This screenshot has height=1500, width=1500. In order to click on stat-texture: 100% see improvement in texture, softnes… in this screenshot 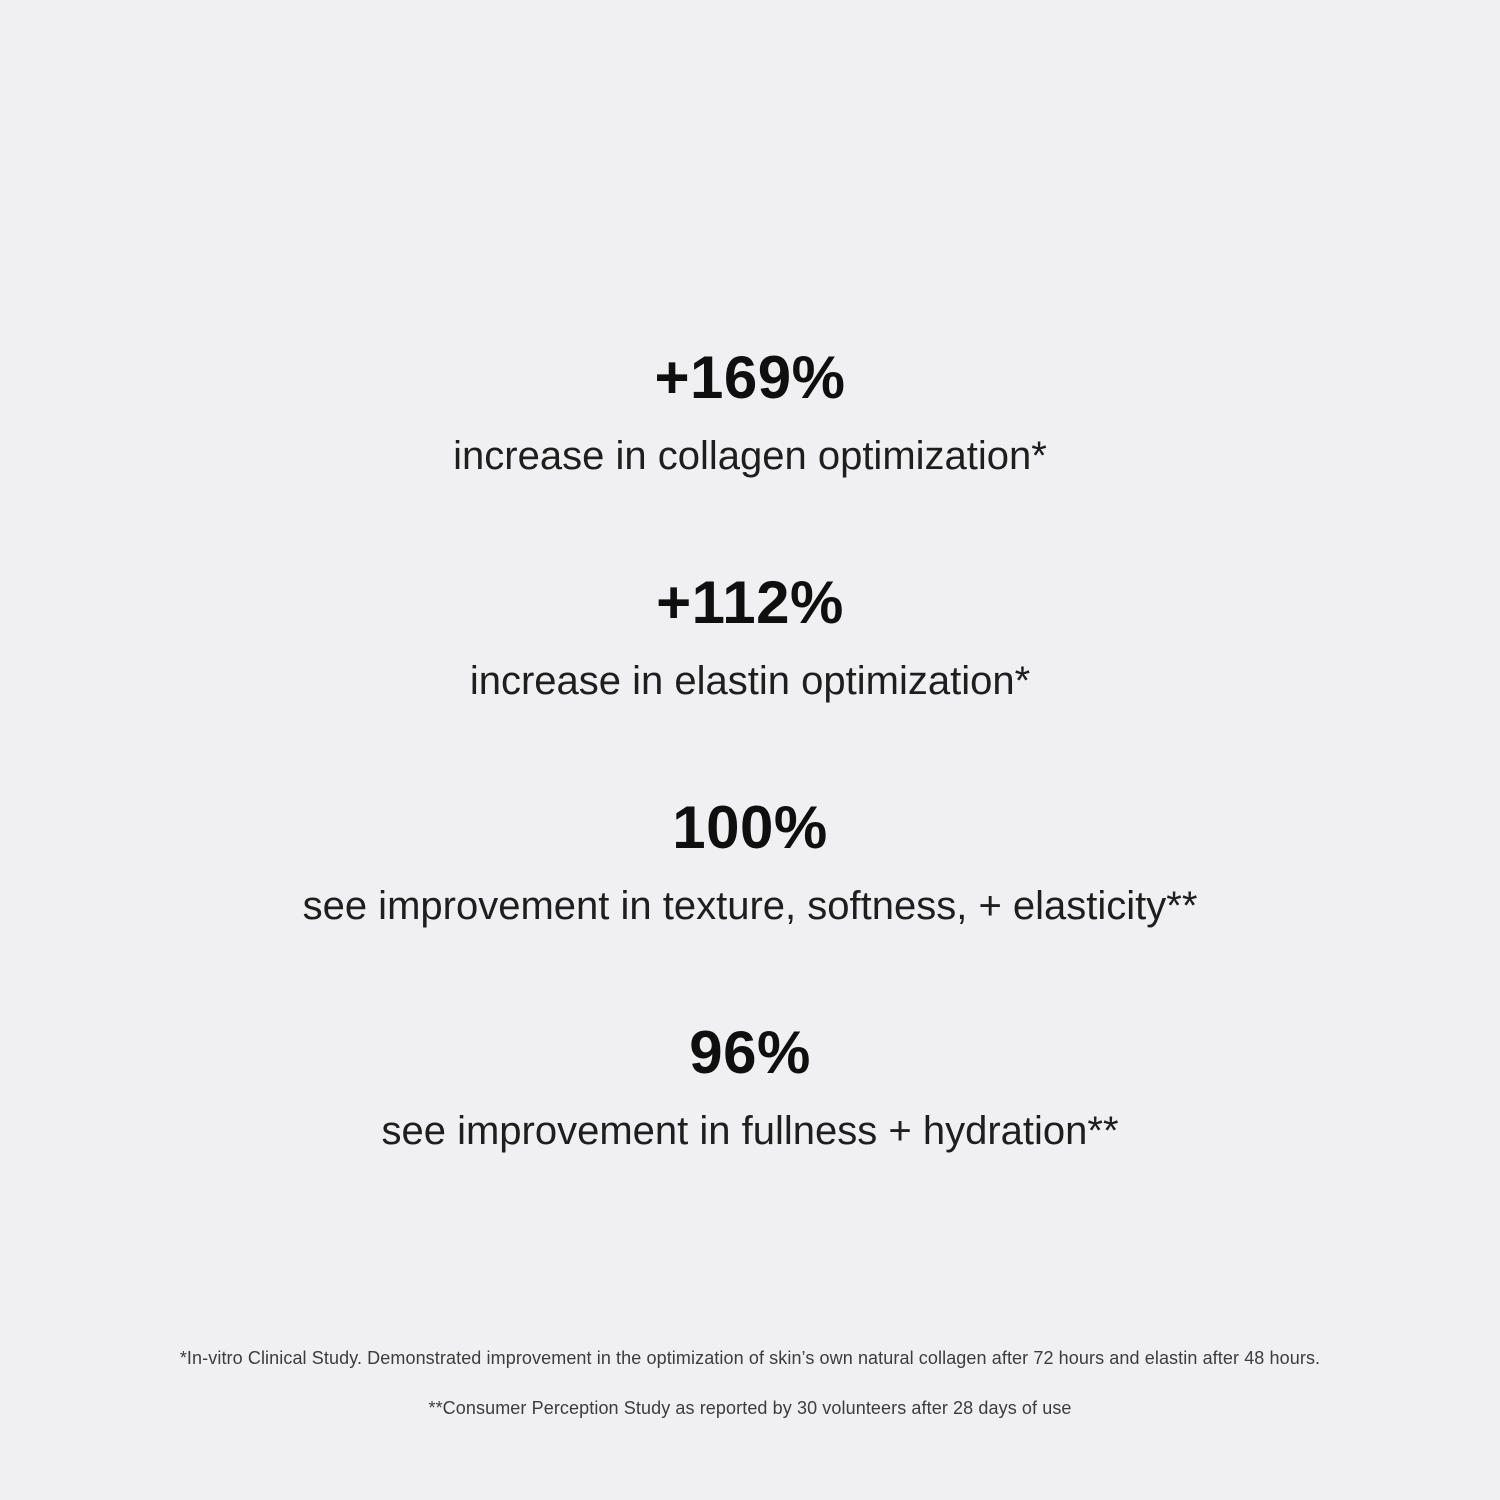, I will do `click(750, 861)`.